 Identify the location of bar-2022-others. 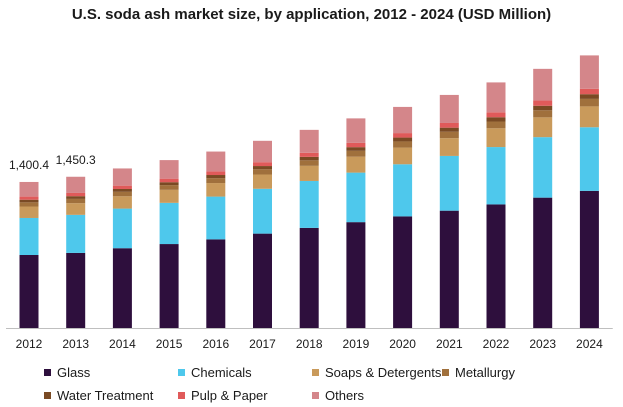
(496, 97).